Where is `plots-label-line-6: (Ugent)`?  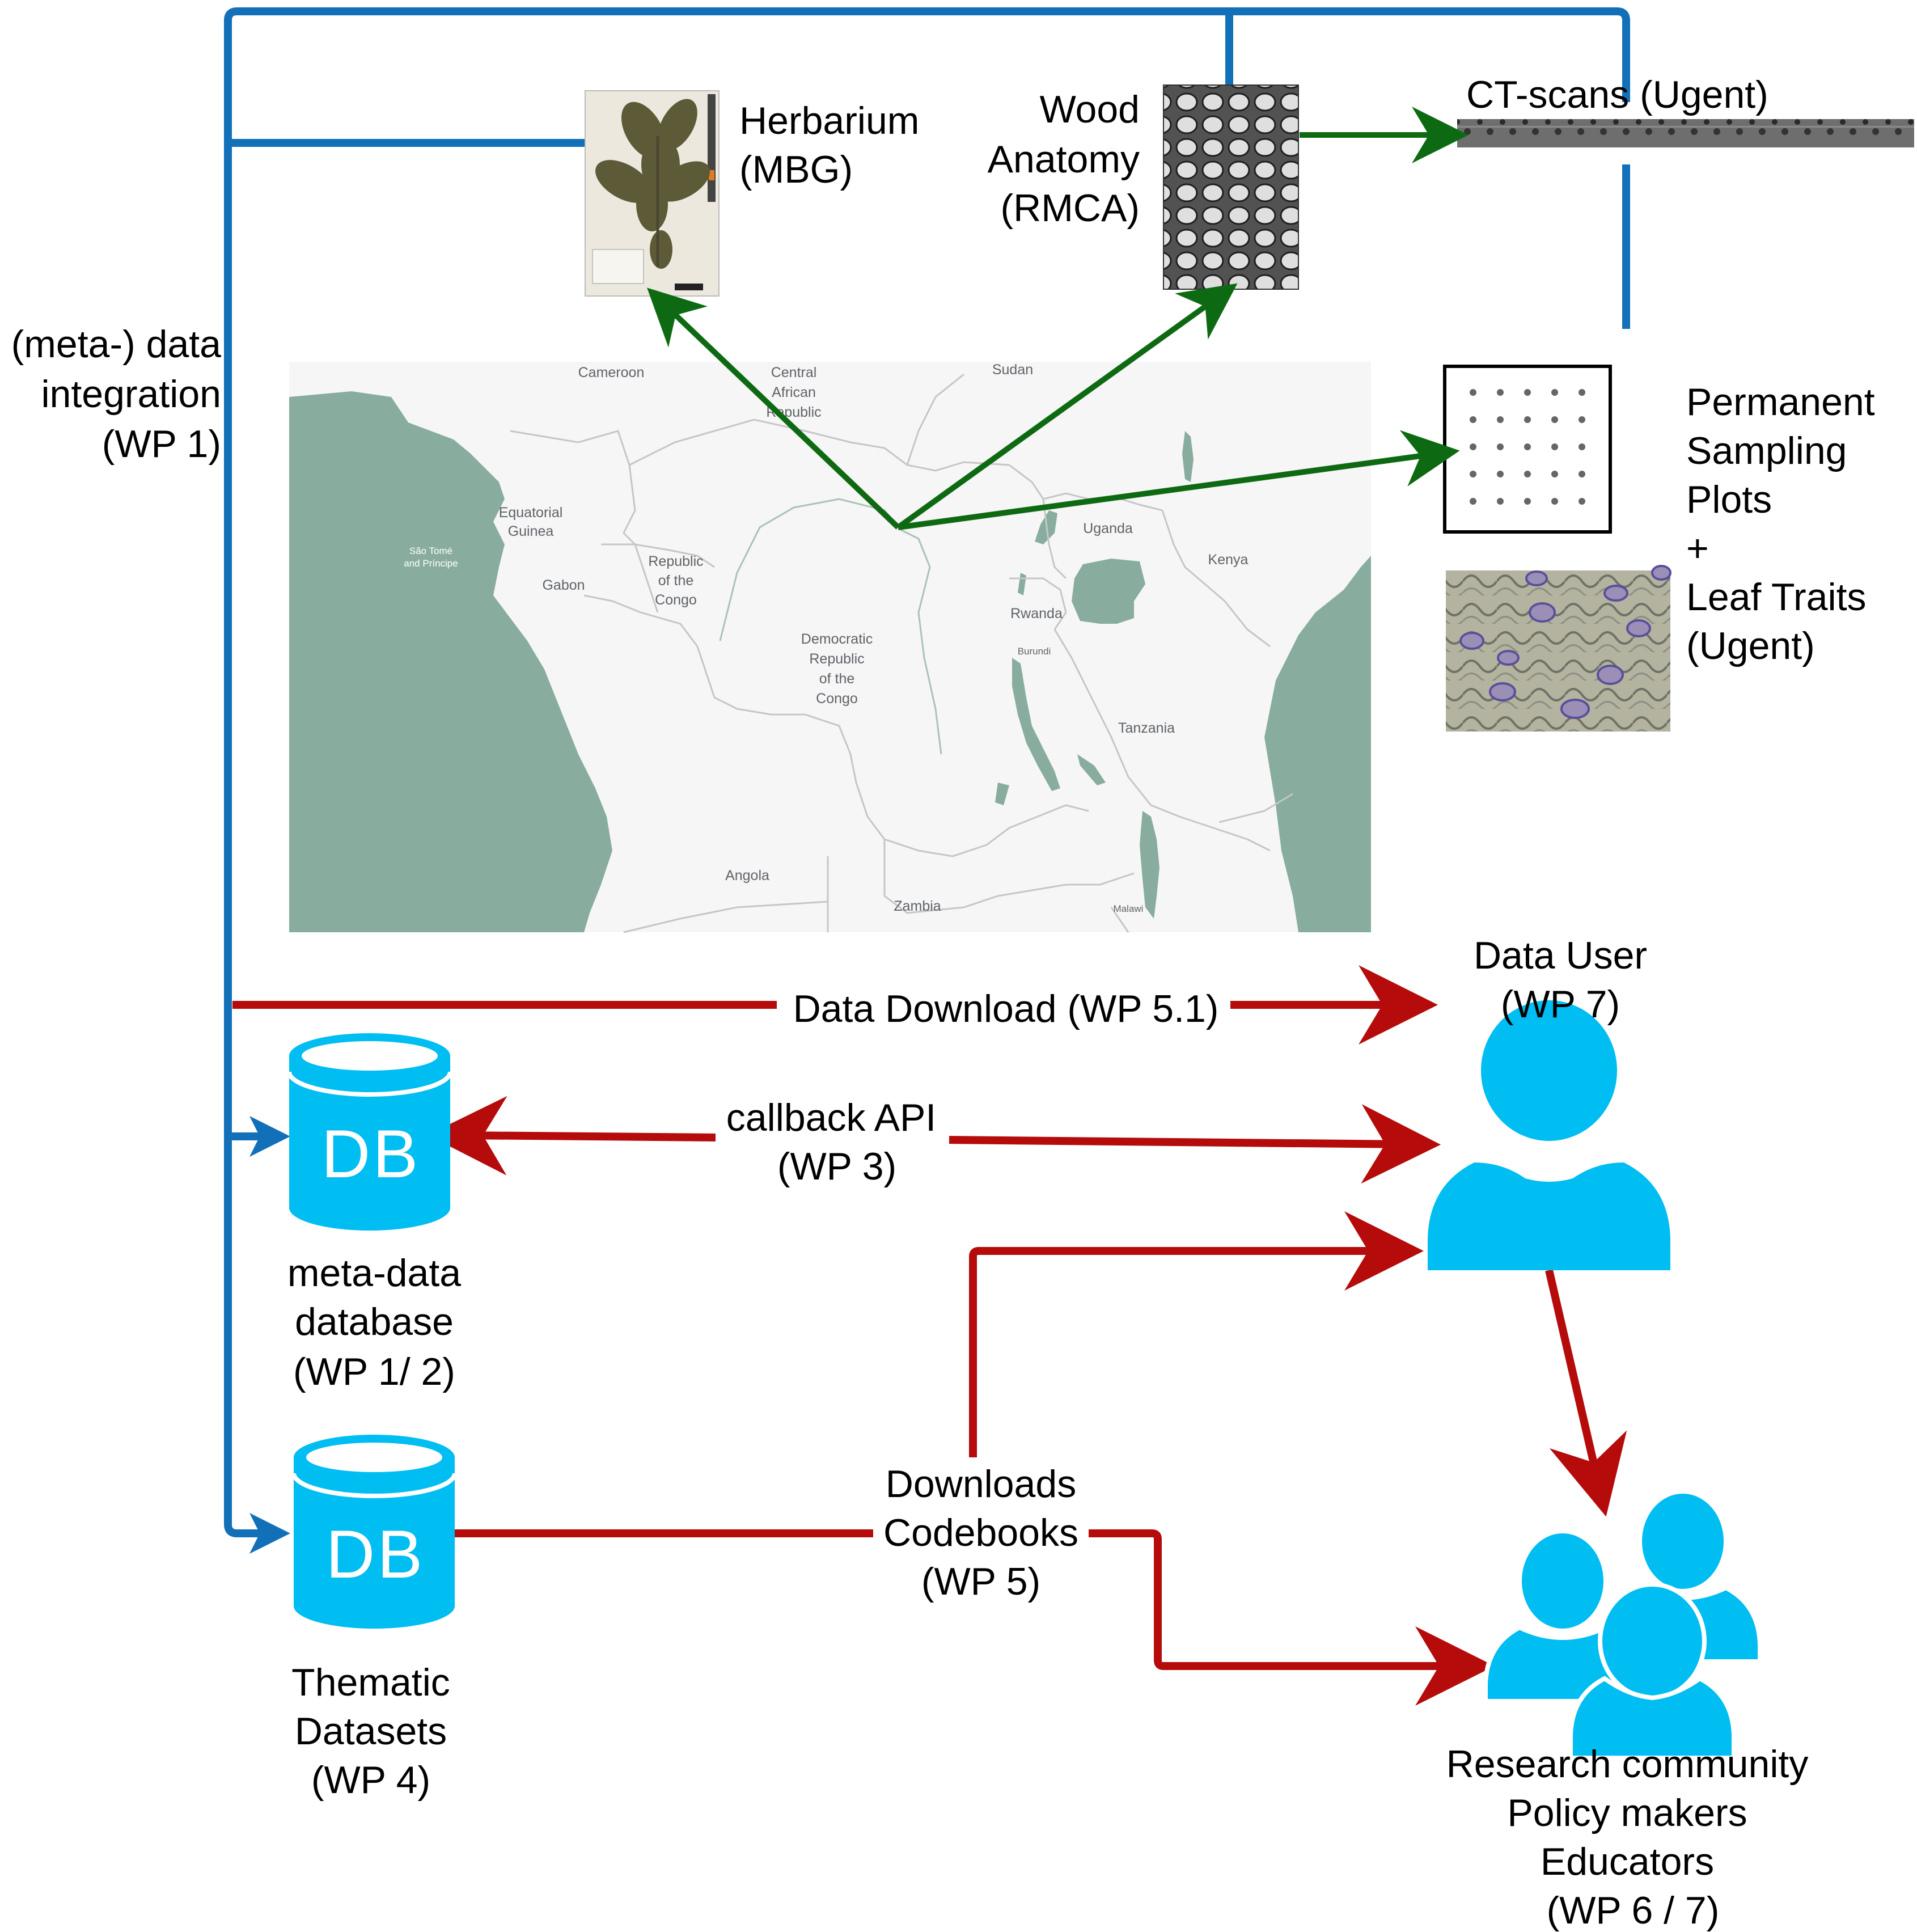 plots-label-line-6: (Ugent) is located at coordinates (1751, 645).